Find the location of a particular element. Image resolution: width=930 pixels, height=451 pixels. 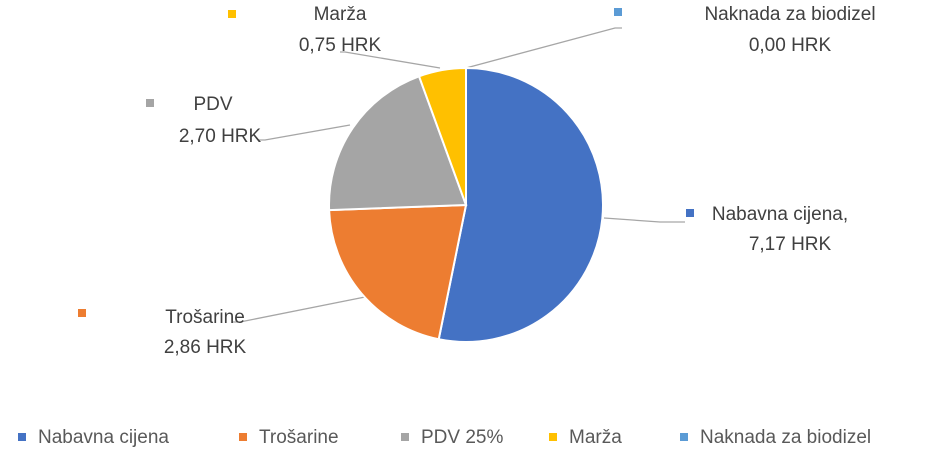

legend-label: PDV 25% is located at coordinates (462, 437).